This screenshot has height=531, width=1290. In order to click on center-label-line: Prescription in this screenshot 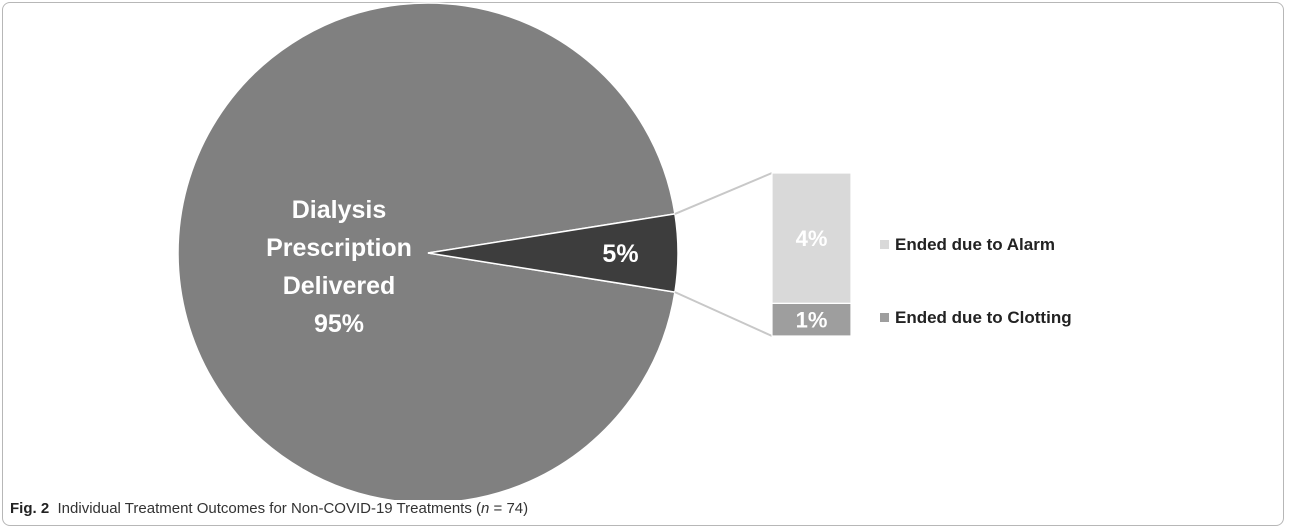, I will do `click(339, 248)`.